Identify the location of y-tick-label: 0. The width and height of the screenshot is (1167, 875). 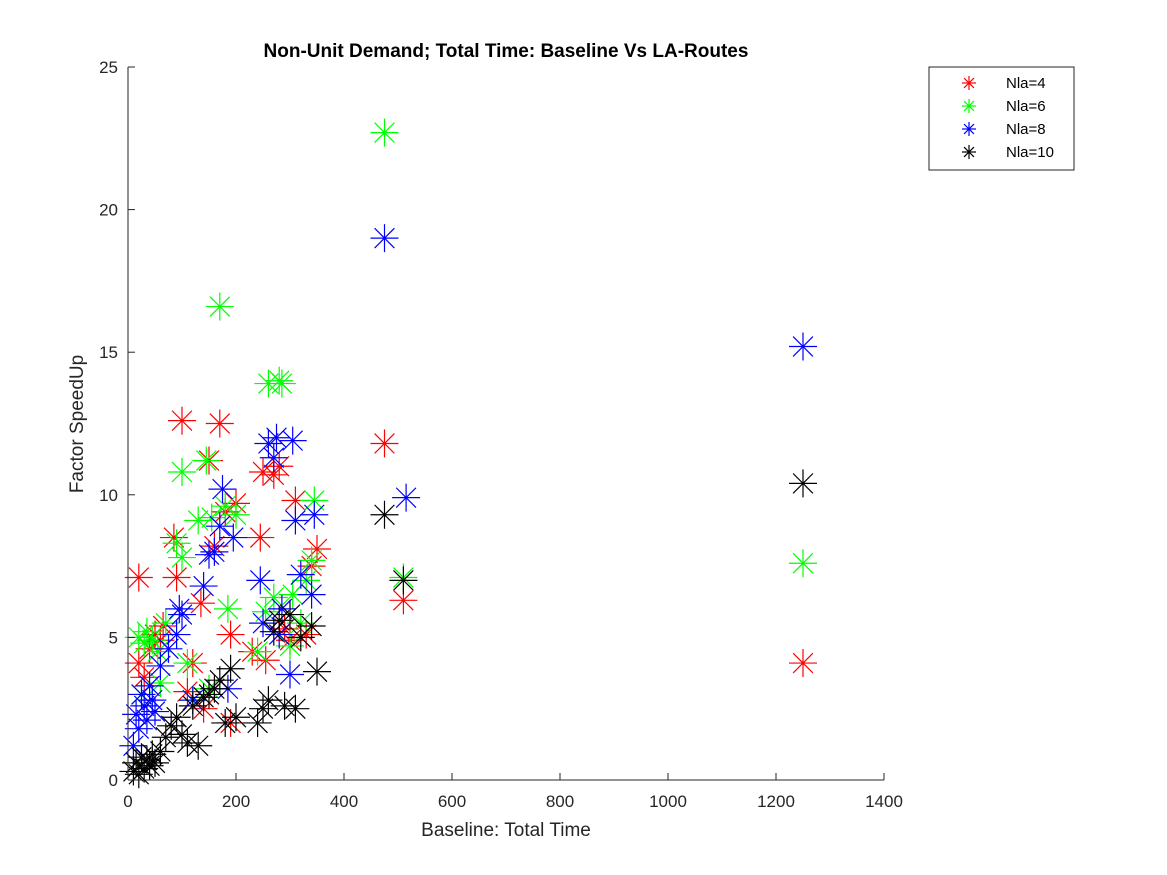
(113, 780).